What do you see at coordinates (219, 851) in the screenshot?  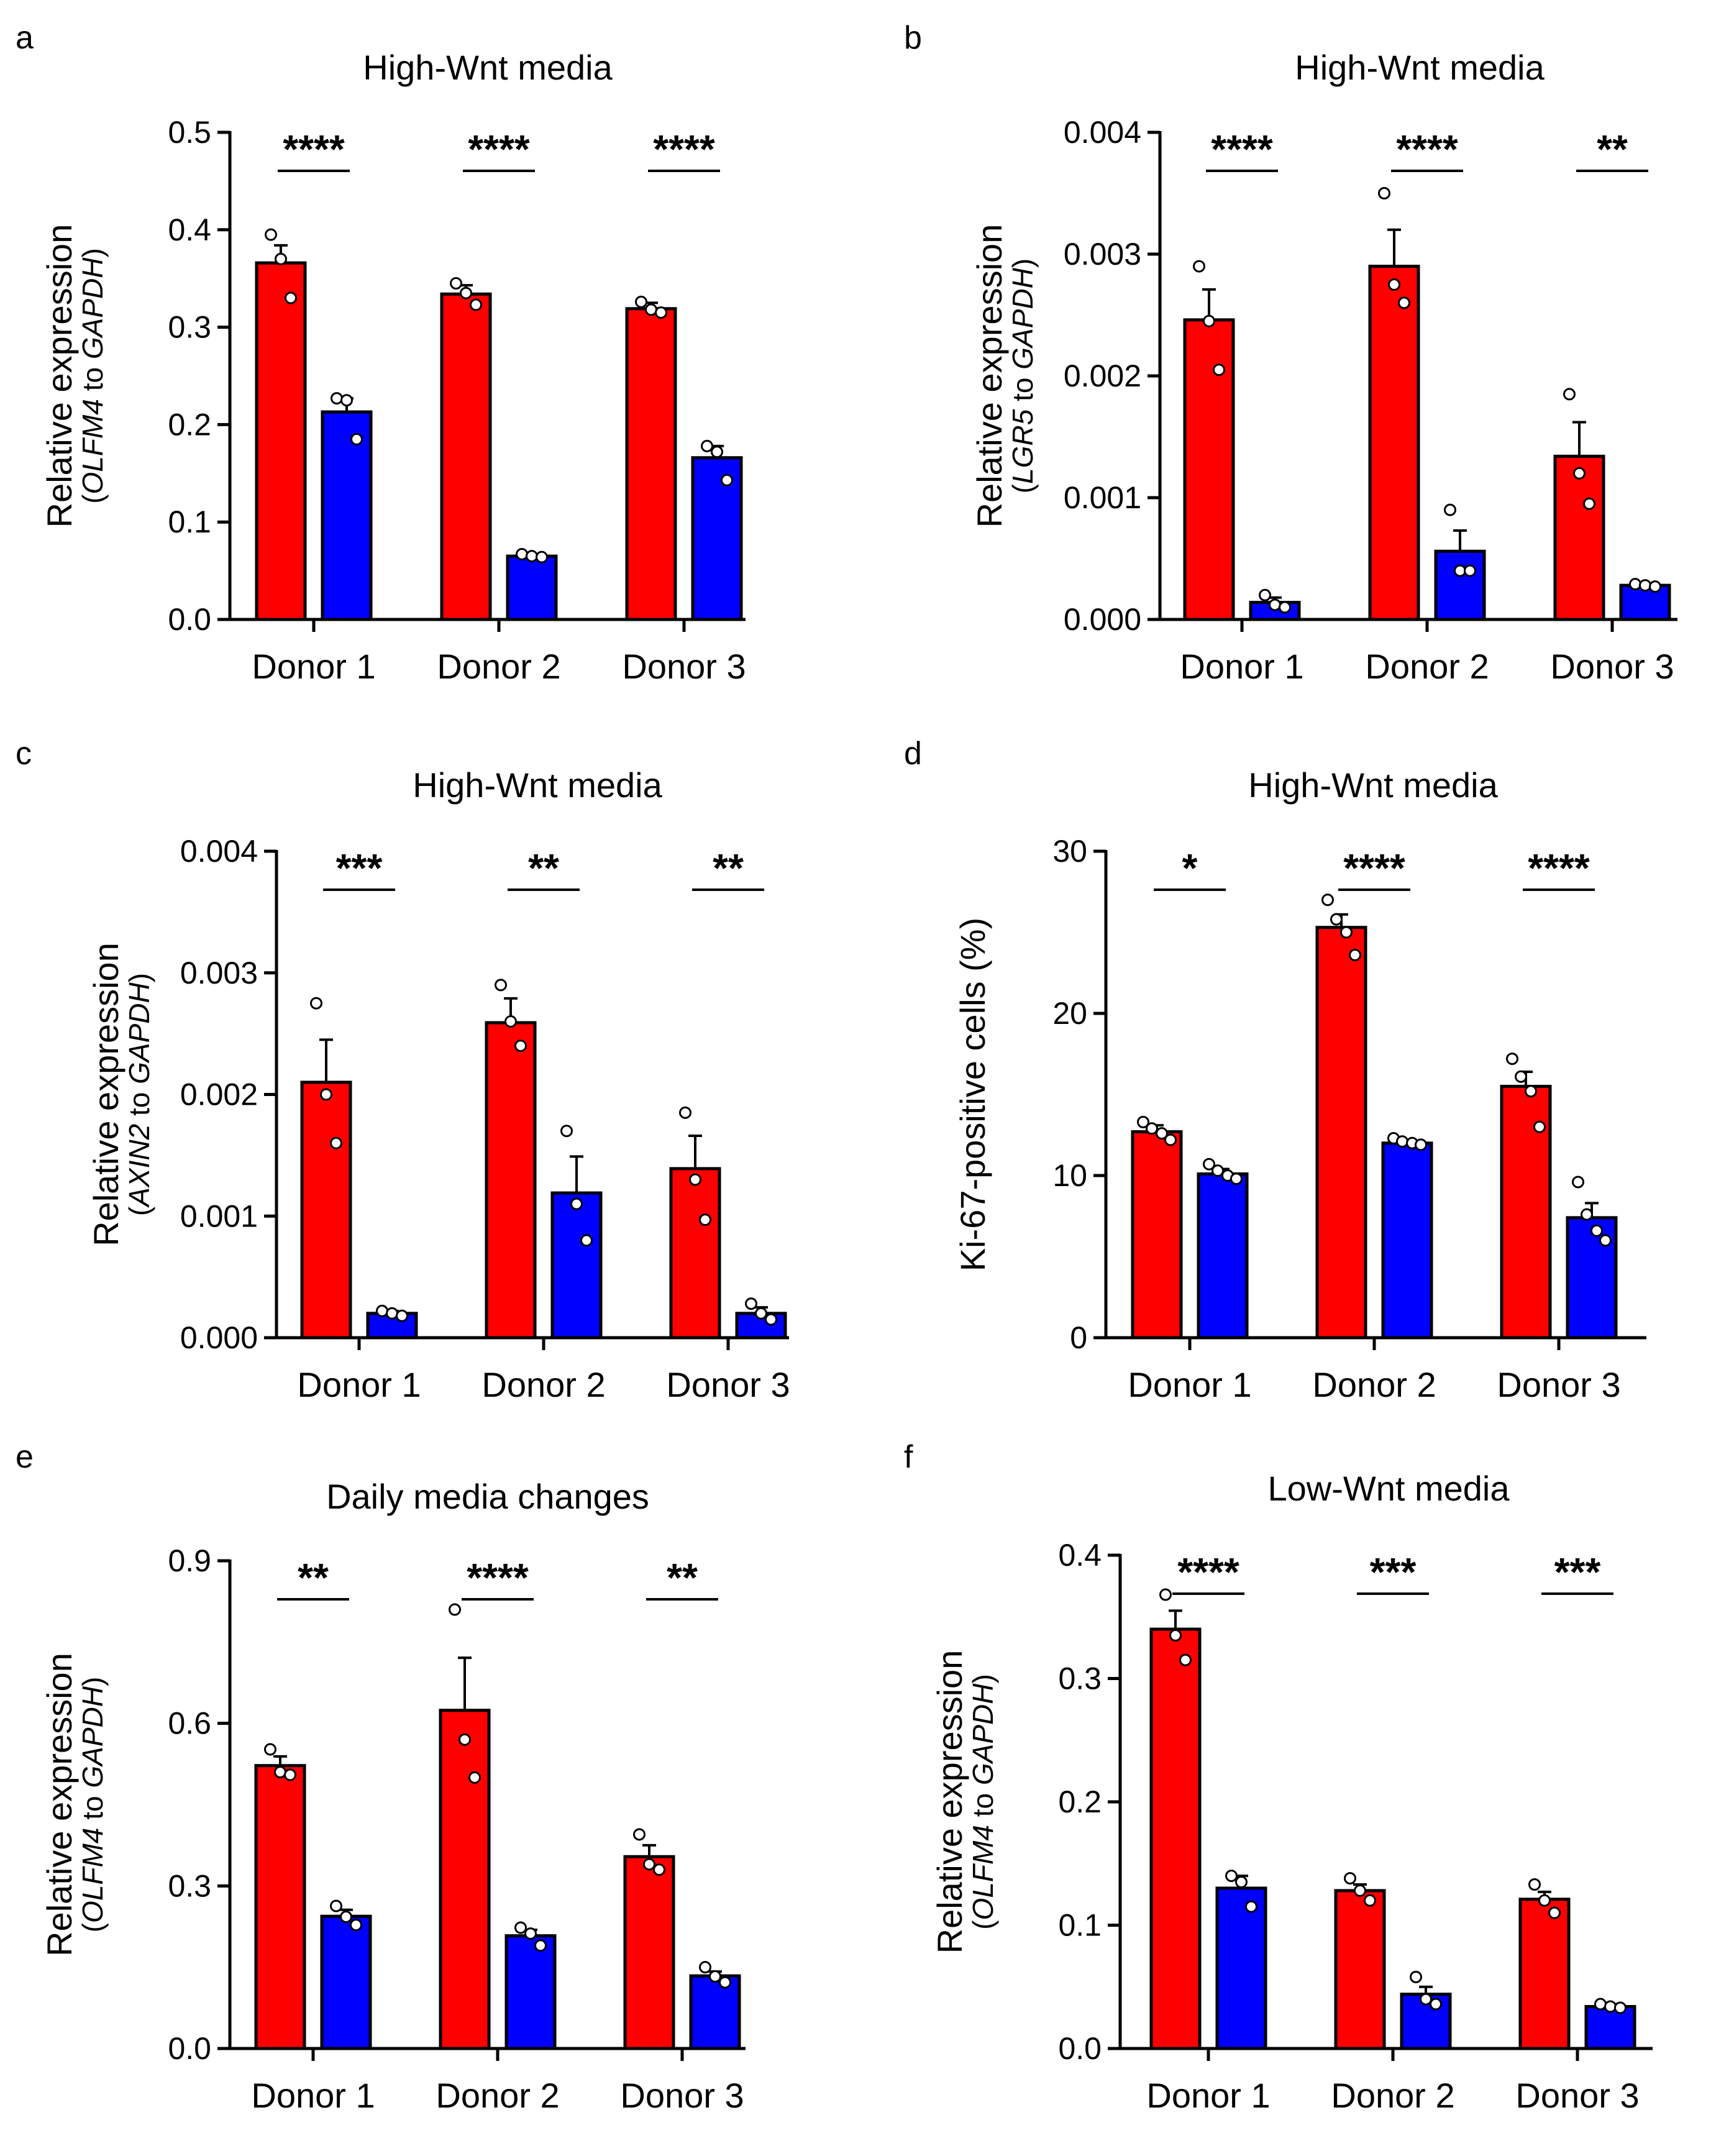 I see `y-tick-label: 0.004` at bounding box center [219, 851].